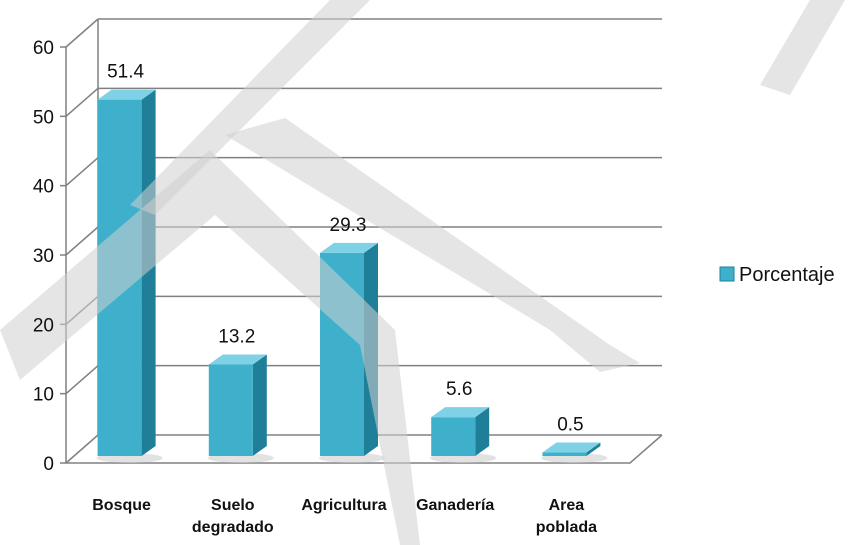 Image resolution: width=855 pixels, height=545 pixels. I want to click on y-tick-label: 60, so click(43, 48).